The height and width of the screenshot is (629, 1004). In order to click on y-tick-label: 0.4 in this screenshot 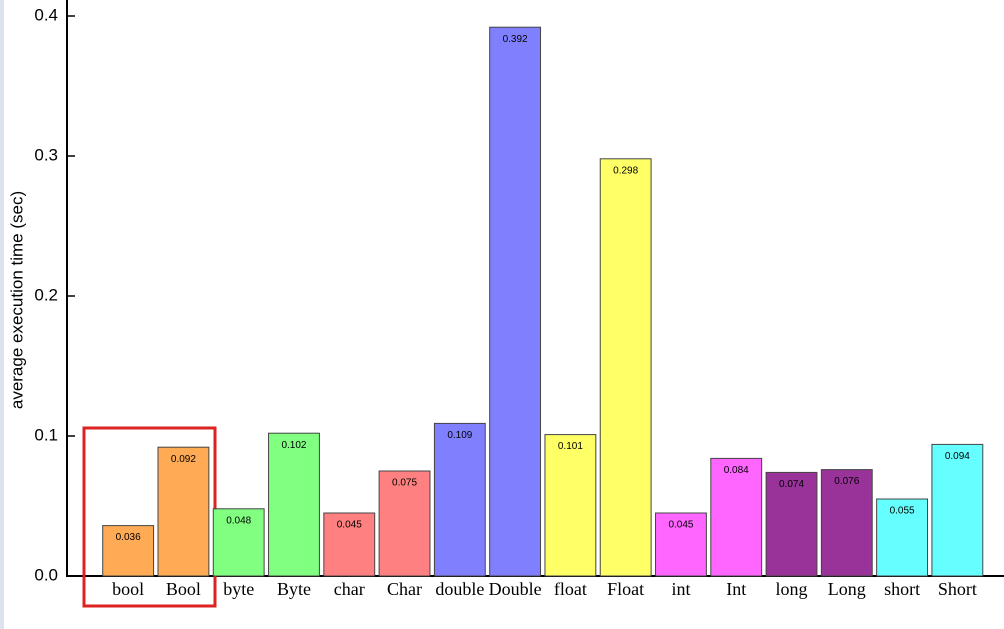, I will do `click(46, 14)`.